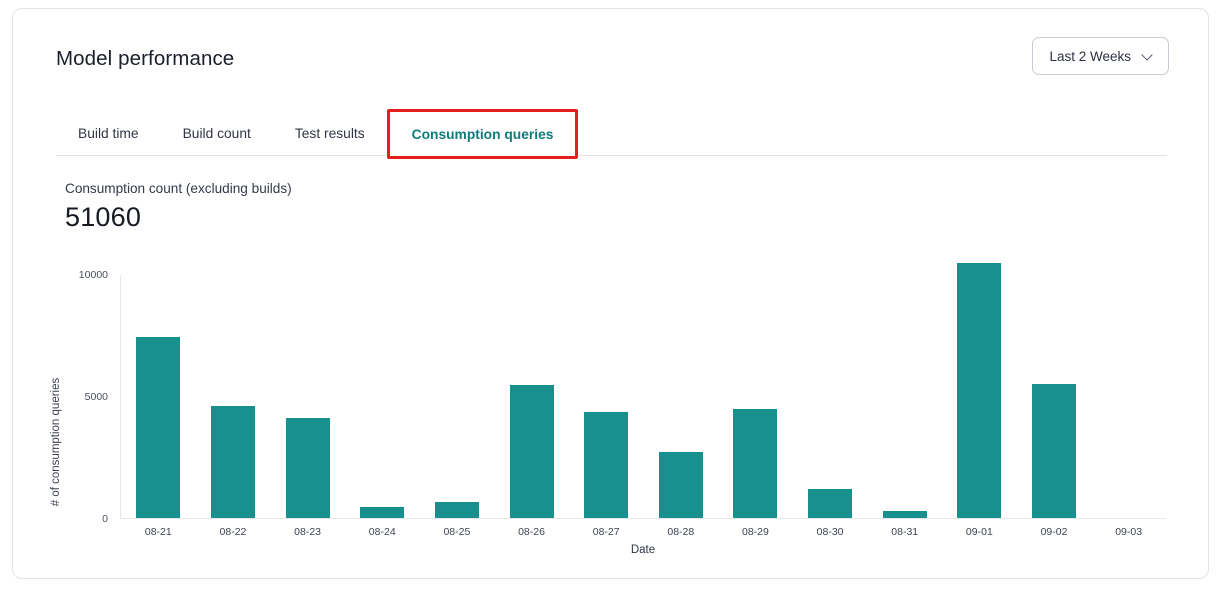 The image size is (1228, 590). I want to click on metric-label: Consumption count (excluding builds), so click(178, 188).